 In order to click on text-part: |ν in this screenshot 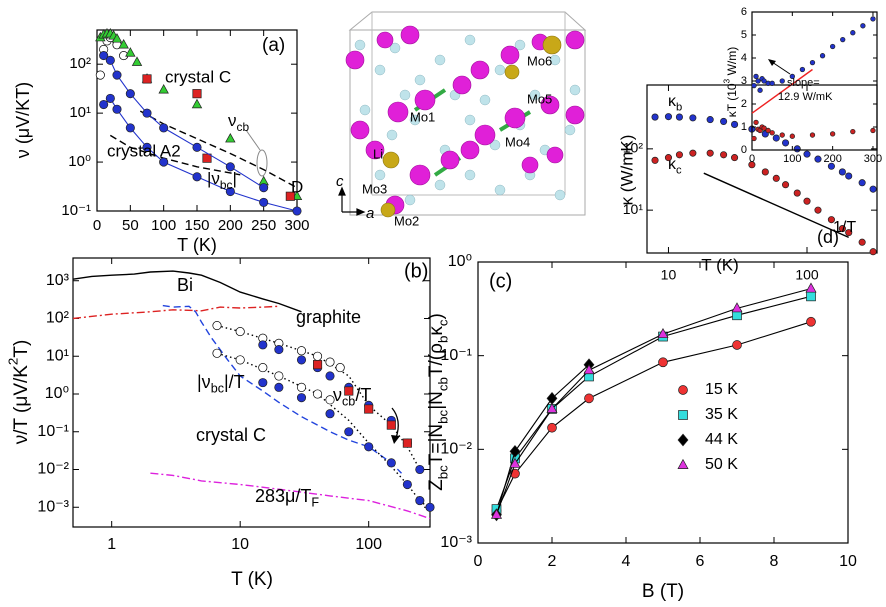, I will do `click(213, 178)`.